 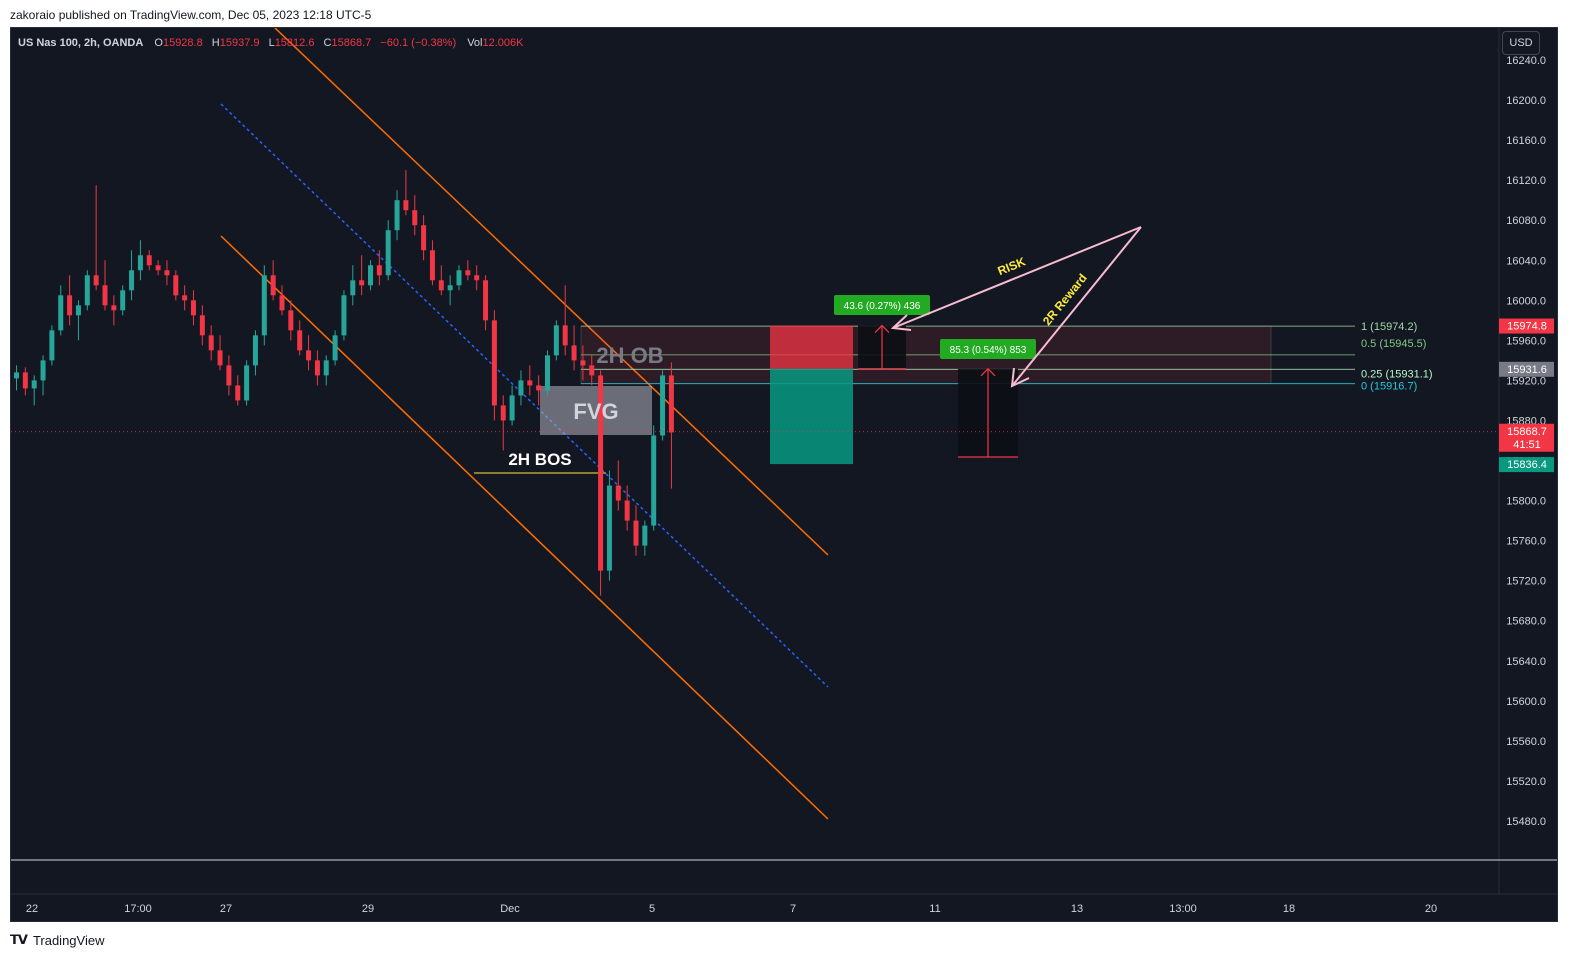 I want to click on risk-arrow, so click(x=1017, y=277).